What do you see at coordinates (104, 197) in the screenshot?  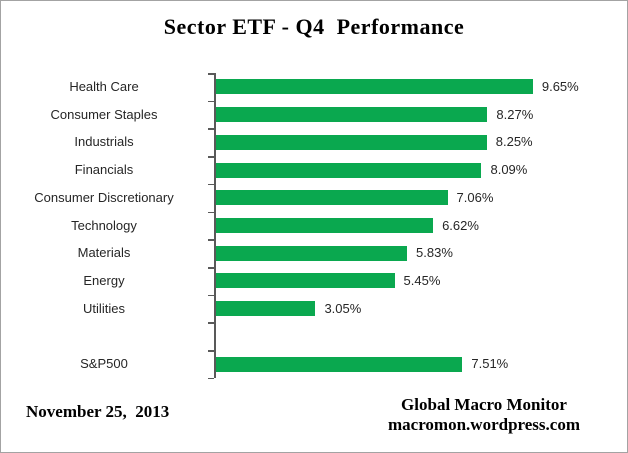 I see `category-label: Consumer Discretionary` at bounding box center [104, 197].